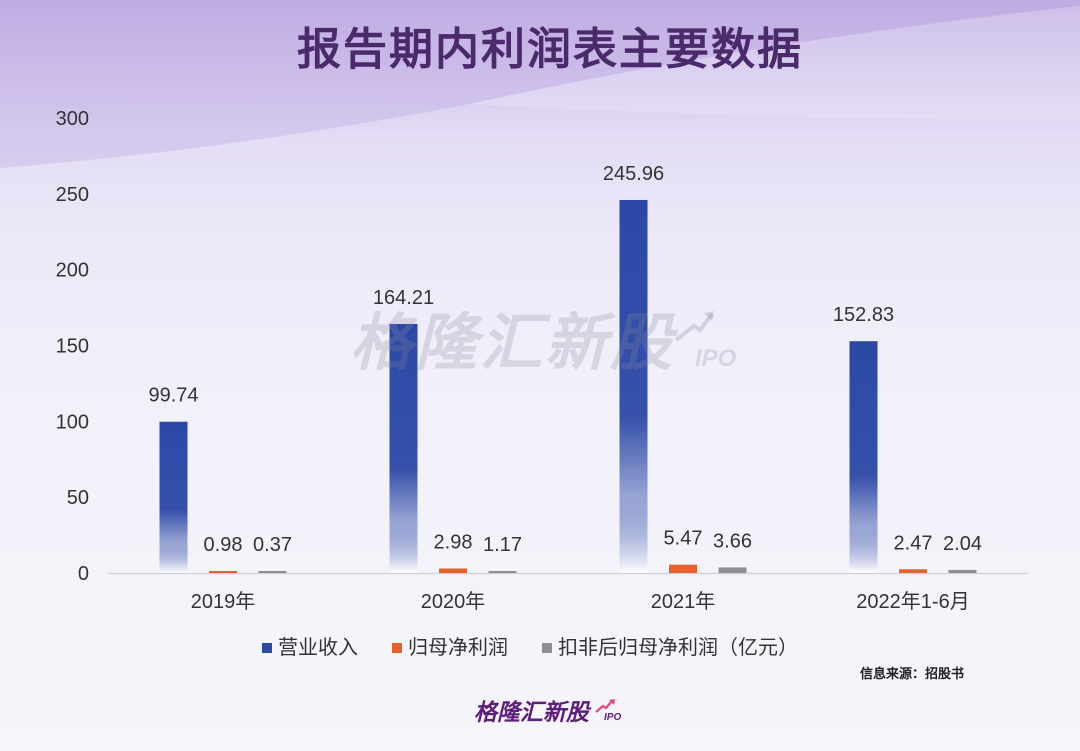 The image size is (1080, 751). I want to click on data-label: 245.96, so click(633, 174).